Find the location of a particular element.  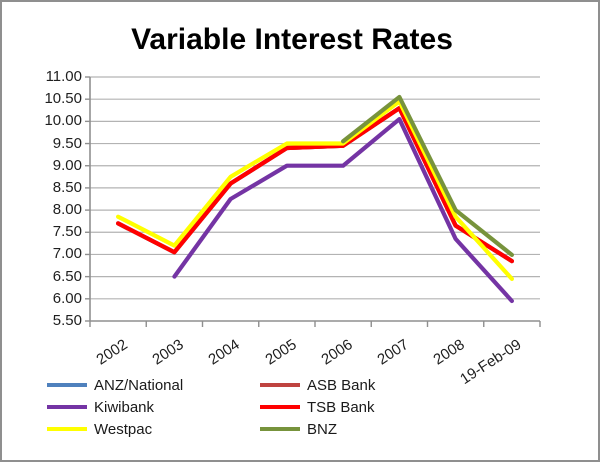

y-tick-label: 7.00 is located at coordinates (67, 254).